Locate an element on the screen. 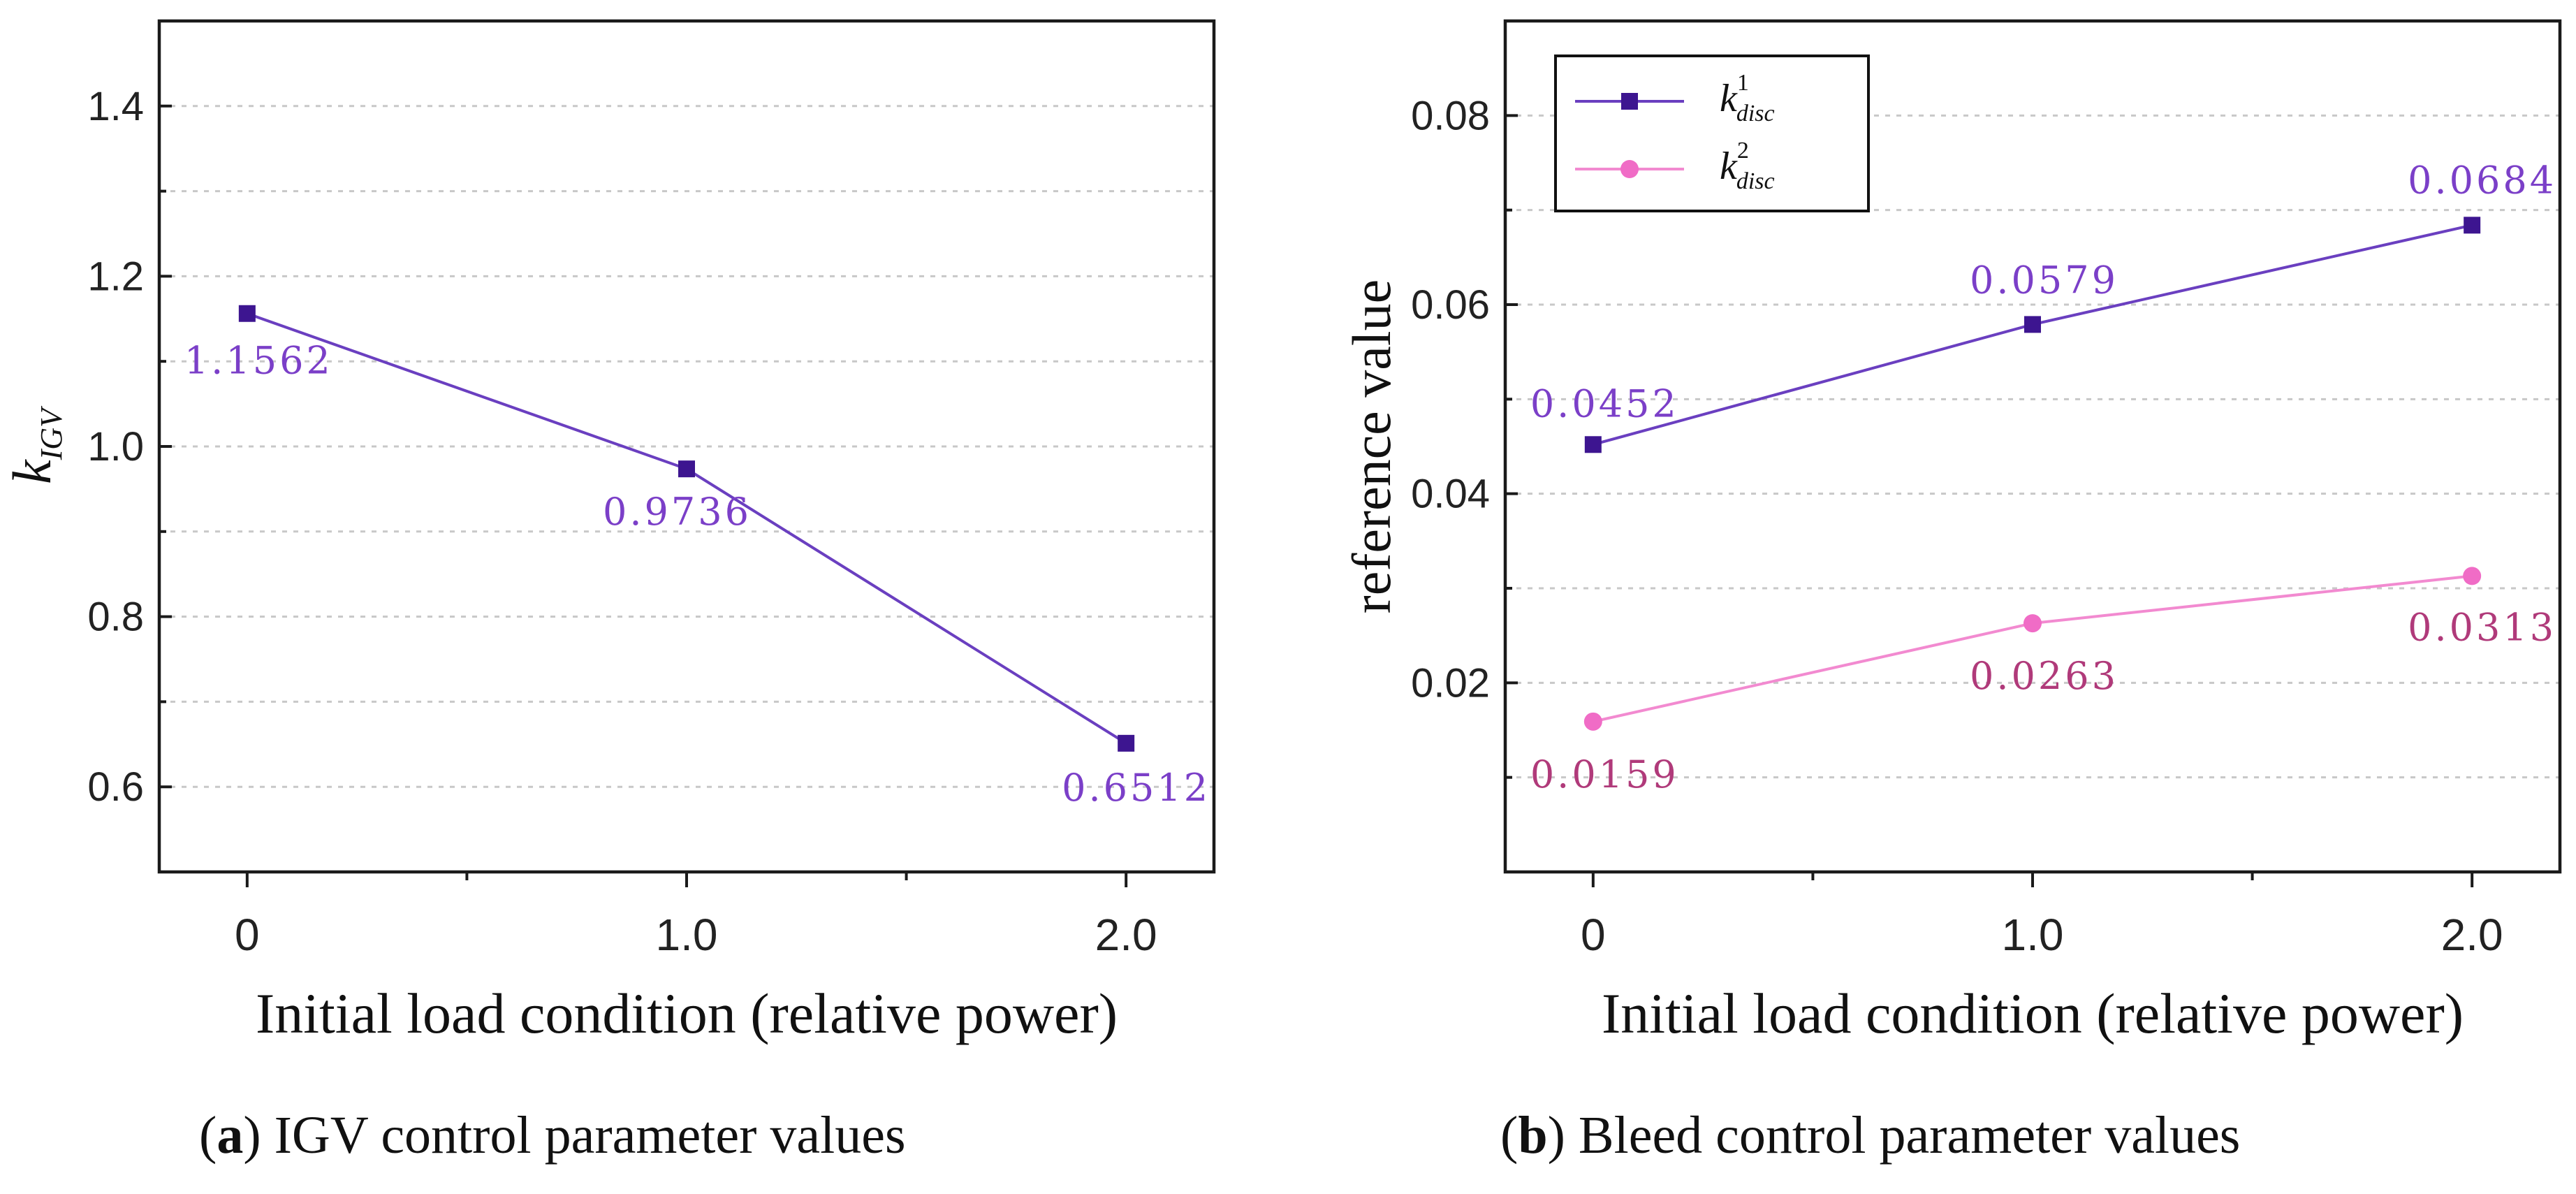 The image size is (2576, 1194). y-tick-label: 0.04 is located at coordinates (1451, 494).